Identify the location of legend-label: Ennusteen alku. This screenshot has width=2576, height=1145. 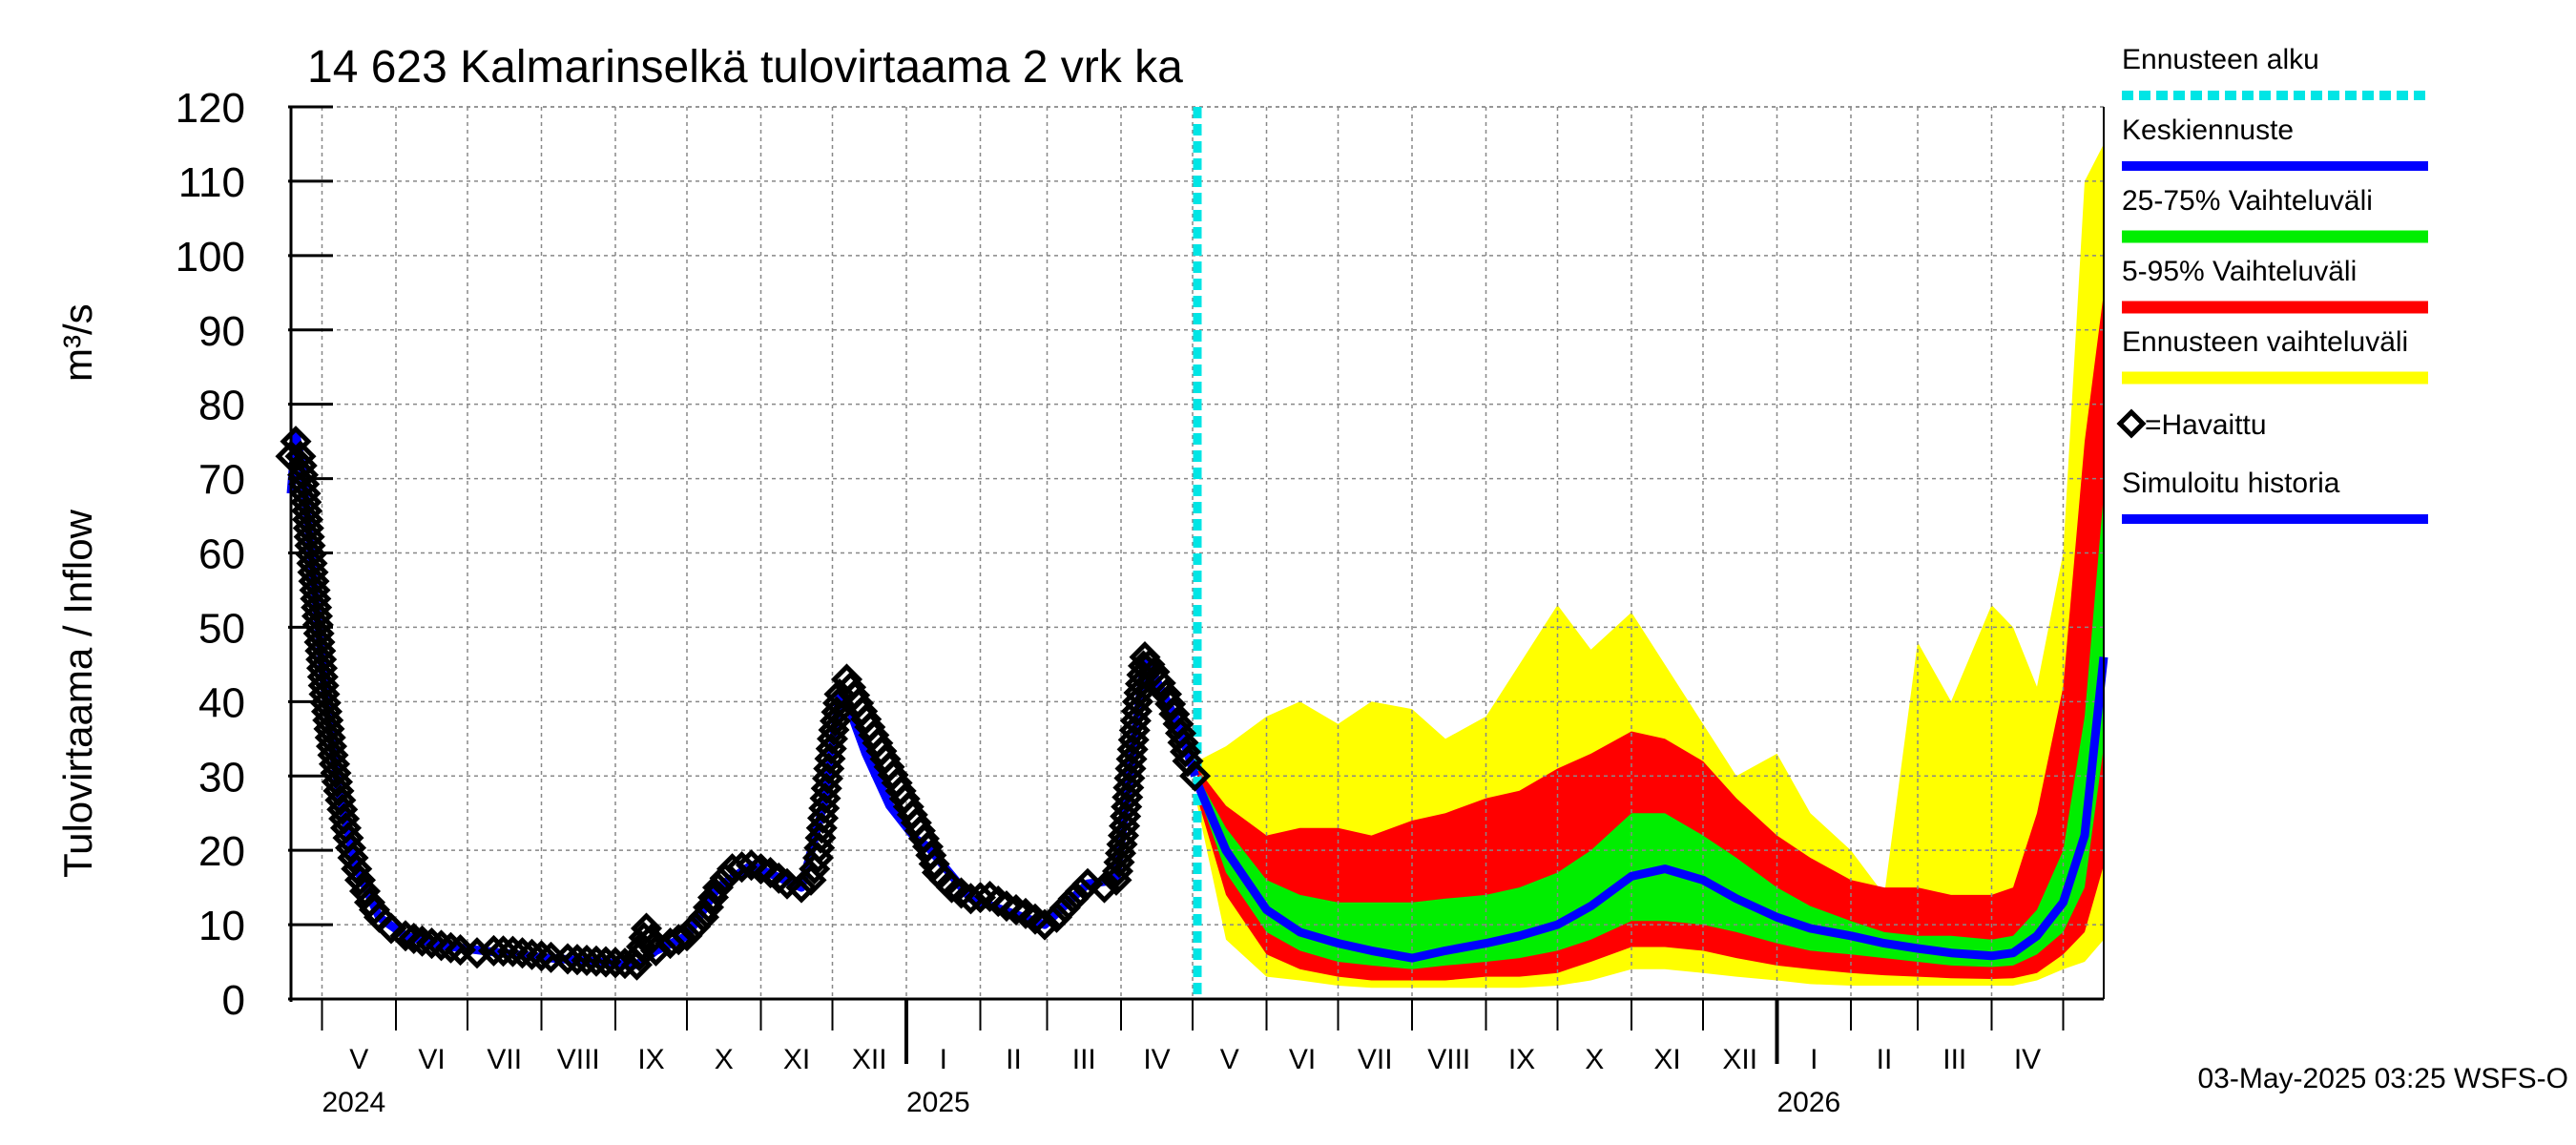
(2220, 60).